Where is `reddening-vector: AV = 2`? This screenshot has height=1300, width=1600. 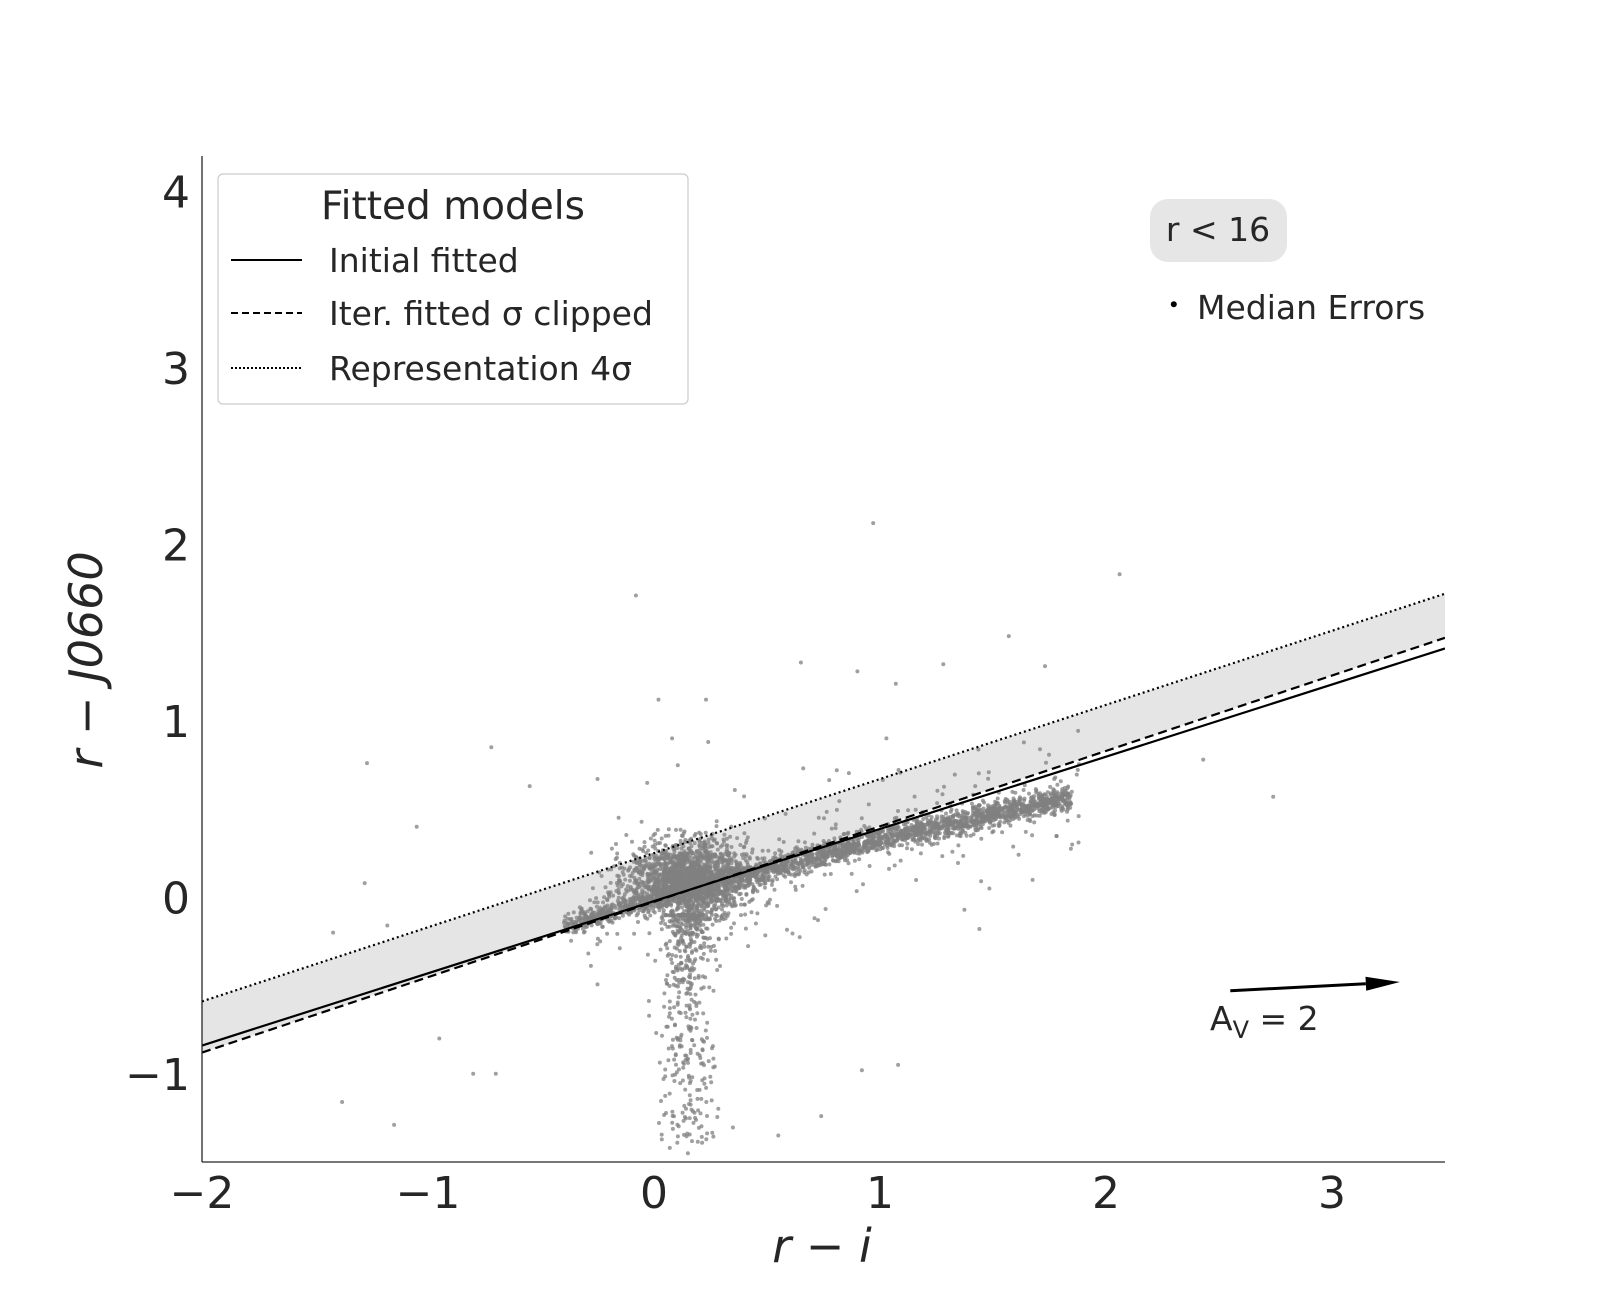
reddening-vector: AV = 2 is located at coordinates (1305, 1010).